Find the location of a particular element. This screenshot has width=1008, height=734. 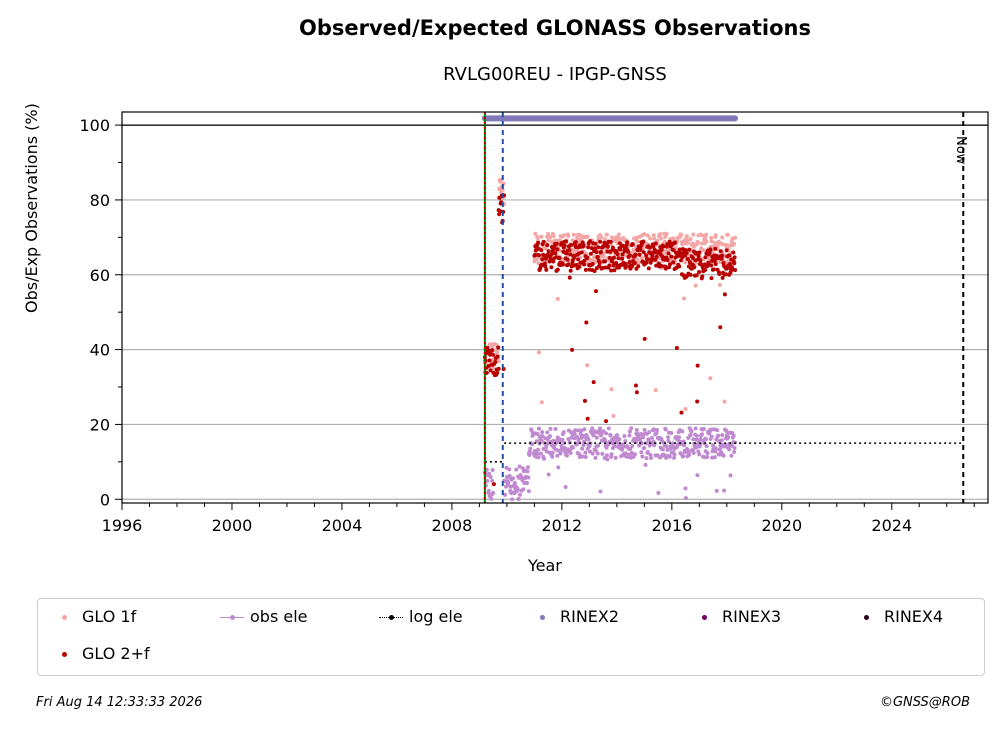

x-tick-label: 2008 is located at coordinates (452, 525).